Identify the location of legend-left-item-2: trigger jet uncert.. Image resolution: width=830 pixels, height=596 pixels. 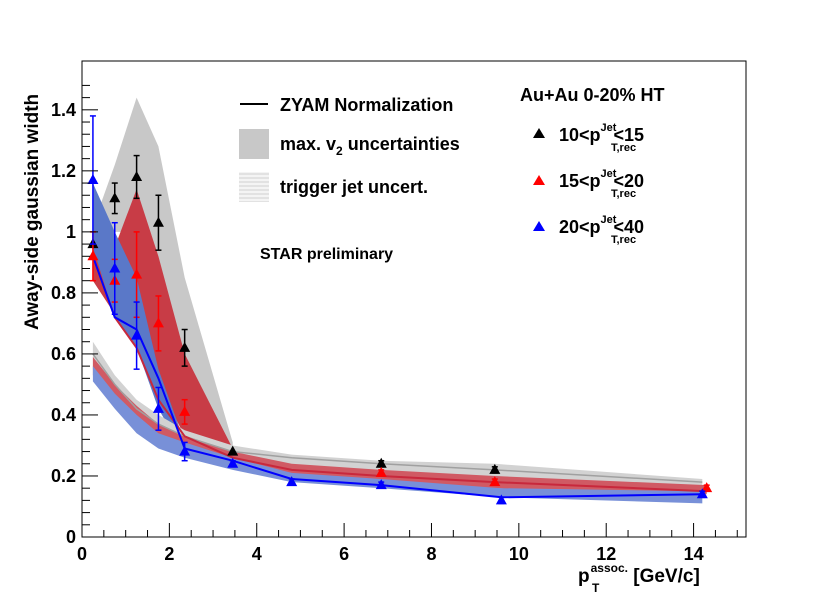
(354, 187).